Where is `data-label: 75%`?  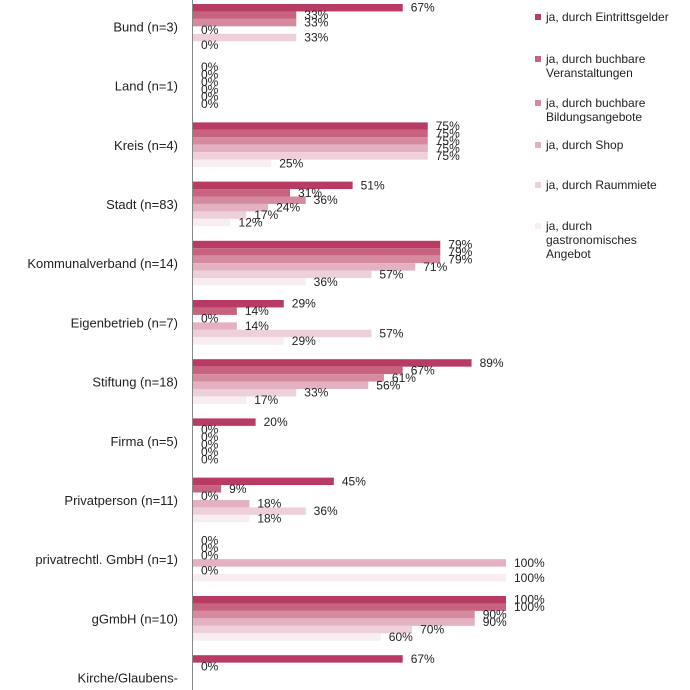
data-label: 75% is located at coordinates (448, 126).